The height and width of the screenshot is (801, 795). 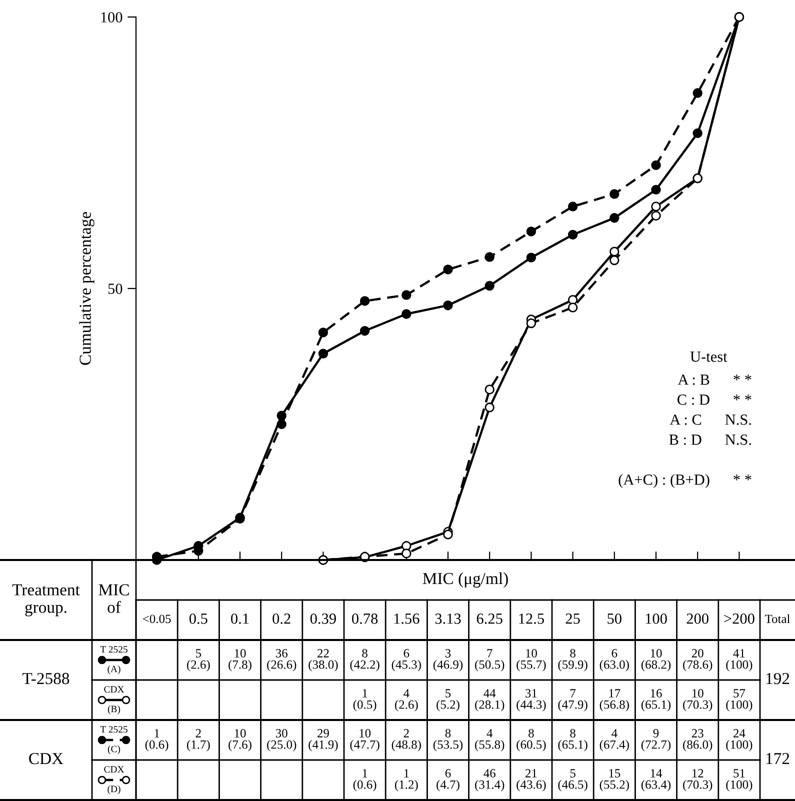 What do you see at coordinates (531, 780) in the screenshot?
I see `data-label: 21 (43.6)` at bounding box center [531, 780].